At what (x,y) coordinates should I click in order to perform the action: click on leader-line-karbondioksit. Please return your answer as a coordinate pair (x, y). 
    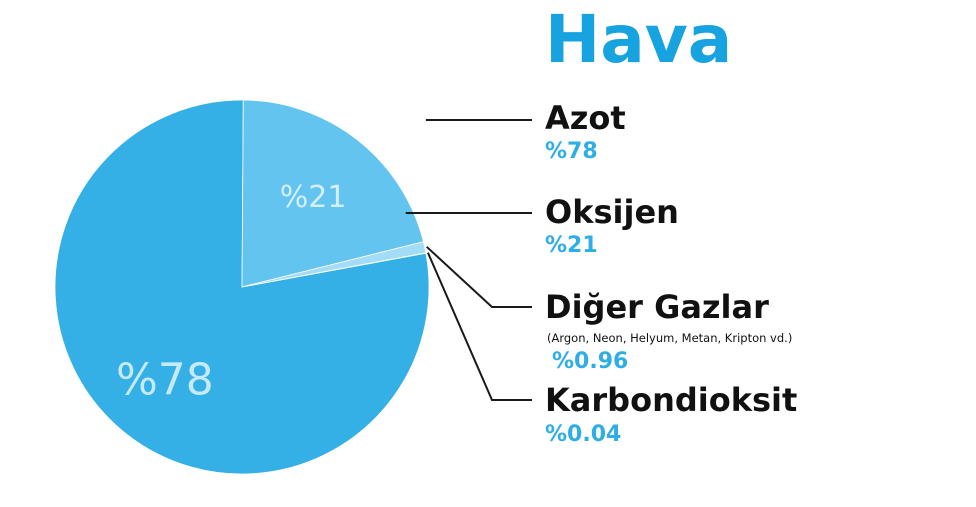
    Looking at the image, I should click on (479, 326).